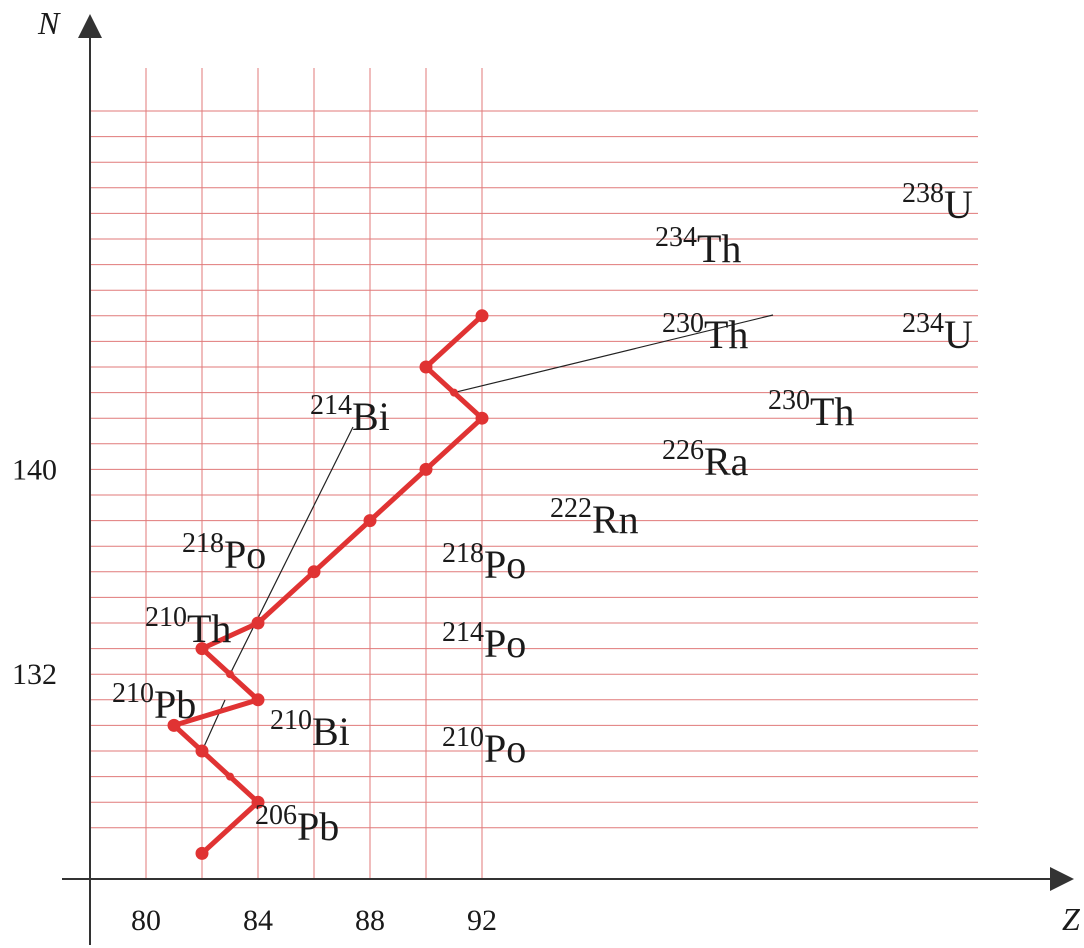  Describe the element at coordinates (276, 815) in the screenshot. I see `mass-number: 206` at that location.